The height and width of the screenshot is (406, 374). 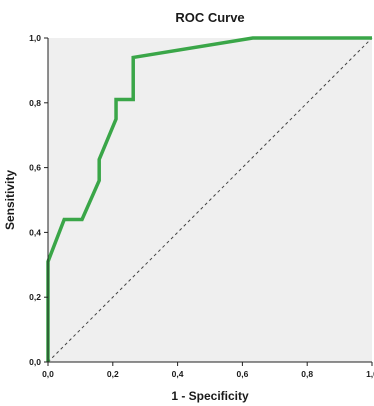 I want to click on x-tick-label: 0,0, so click(x=48, y=374).